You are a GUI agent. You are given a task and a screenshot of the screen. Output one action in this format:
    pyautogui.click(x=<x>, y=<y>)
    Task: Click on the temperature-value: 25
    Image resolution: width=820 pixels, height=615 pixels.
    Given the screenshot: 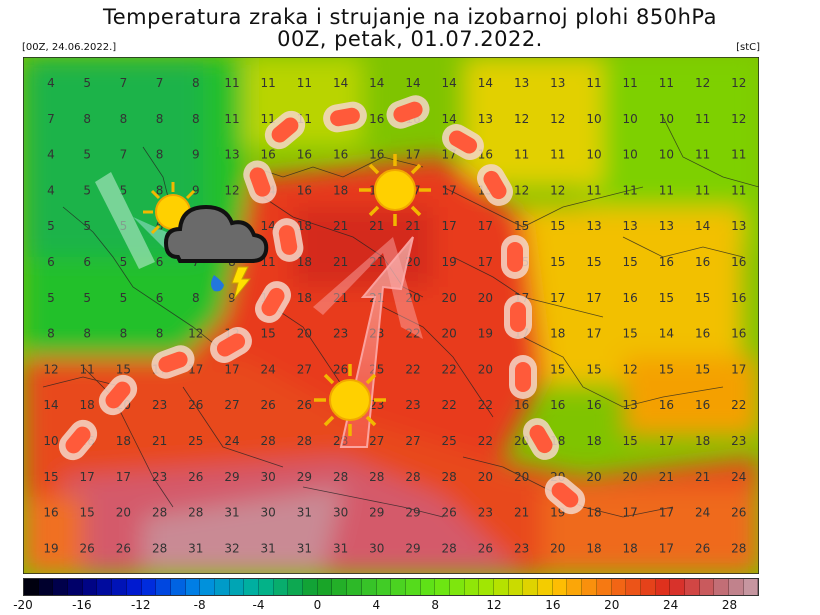 What is the action you would take?
    pyautogui.click(x=449, y=441)
    